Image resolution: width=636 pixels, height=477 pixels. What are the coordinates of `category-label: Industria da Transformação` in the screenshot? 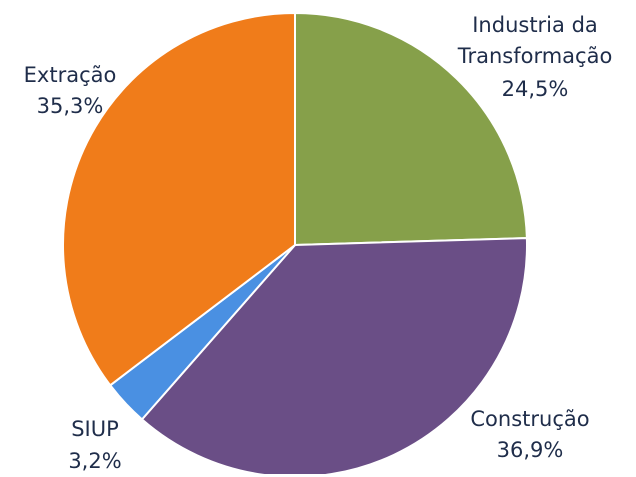 It's located at (535, 40).